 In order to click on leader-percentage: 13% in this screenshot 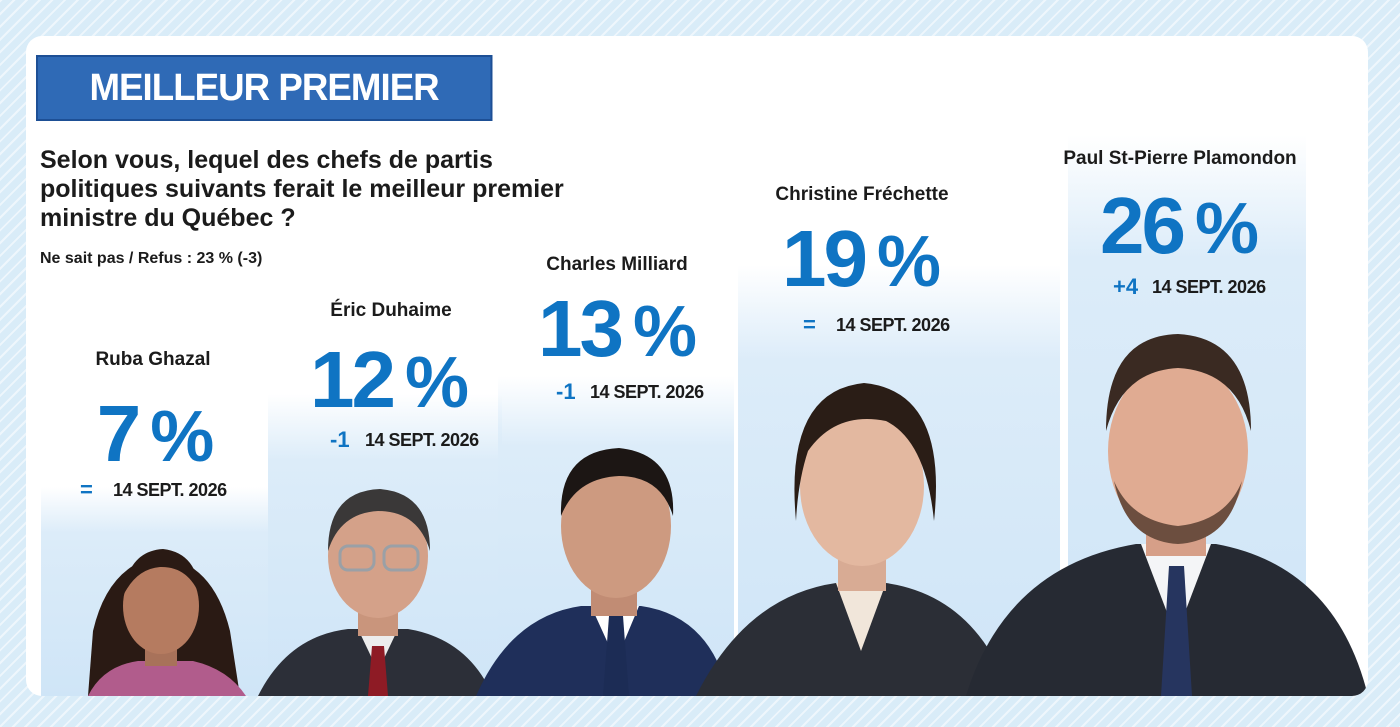, I will do `click(617, 331)`.